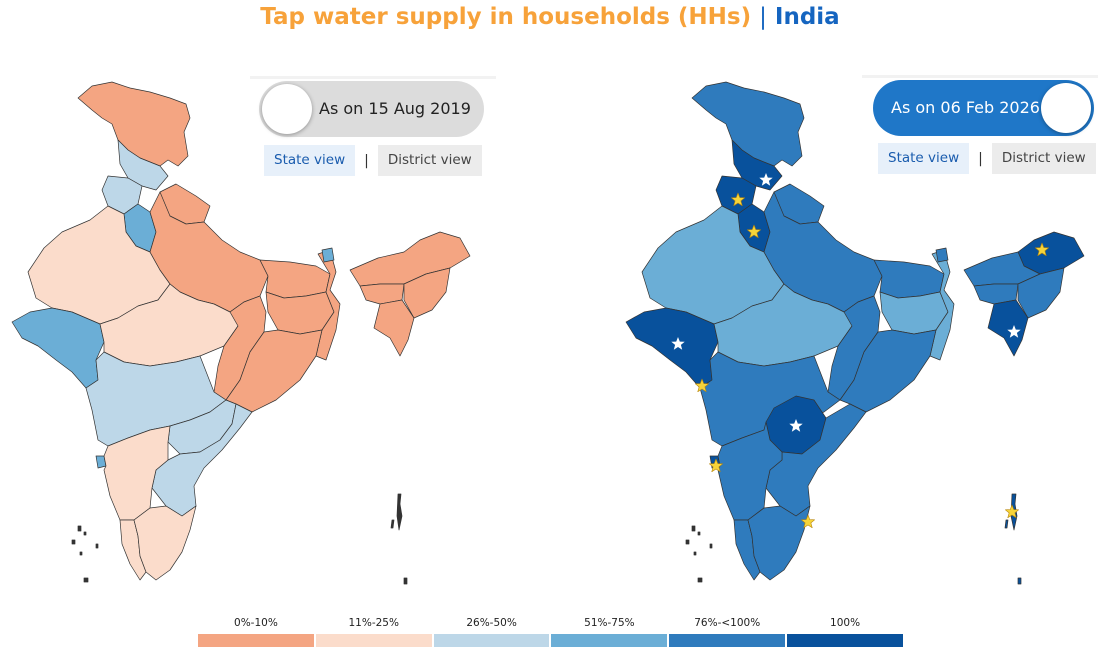 The width and height of the screenshot is (1100, 662). I want to click on legend-item: 26%-50%, so click(491, 634).